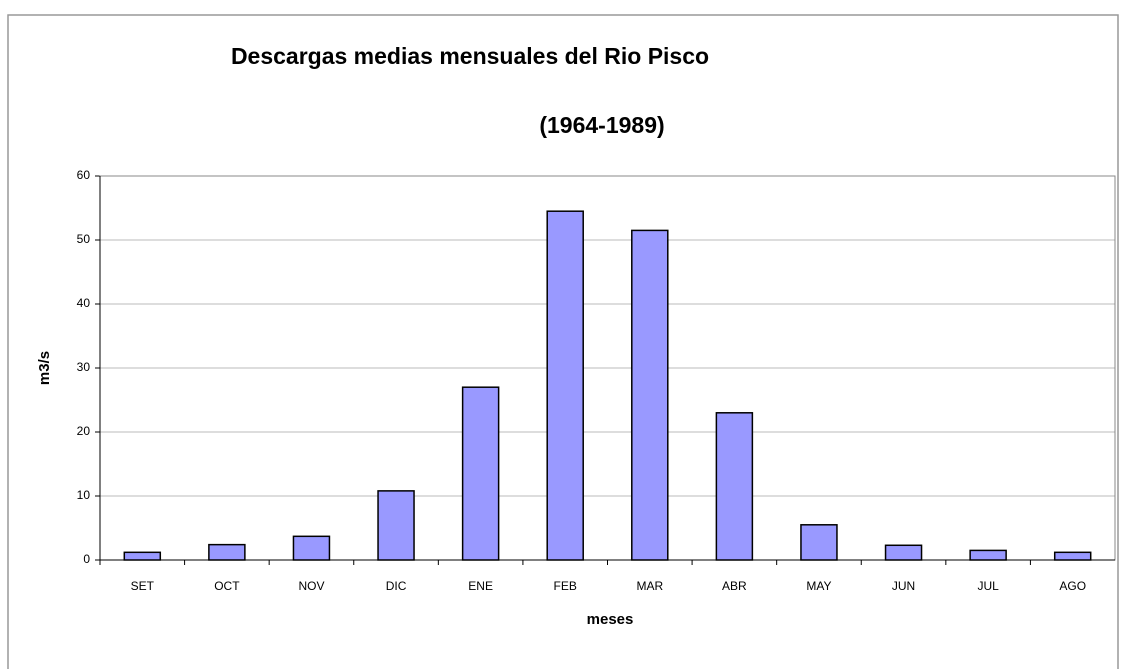 Image resolution: width=1128 pixels, height=669 pixels. I want to click on x-tick-label: JUL, so click(988, 586).